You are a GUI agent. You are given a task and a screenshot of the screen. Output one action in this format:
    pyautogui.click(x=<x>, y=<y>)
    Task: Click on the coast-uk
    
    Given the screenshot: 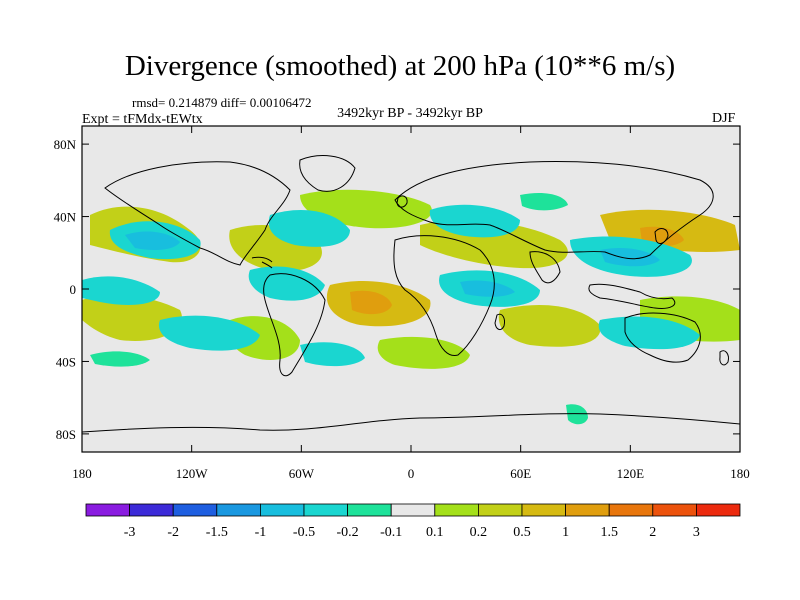 What is the action you would take?
    pyautogui.click(x=402, y=201)
    